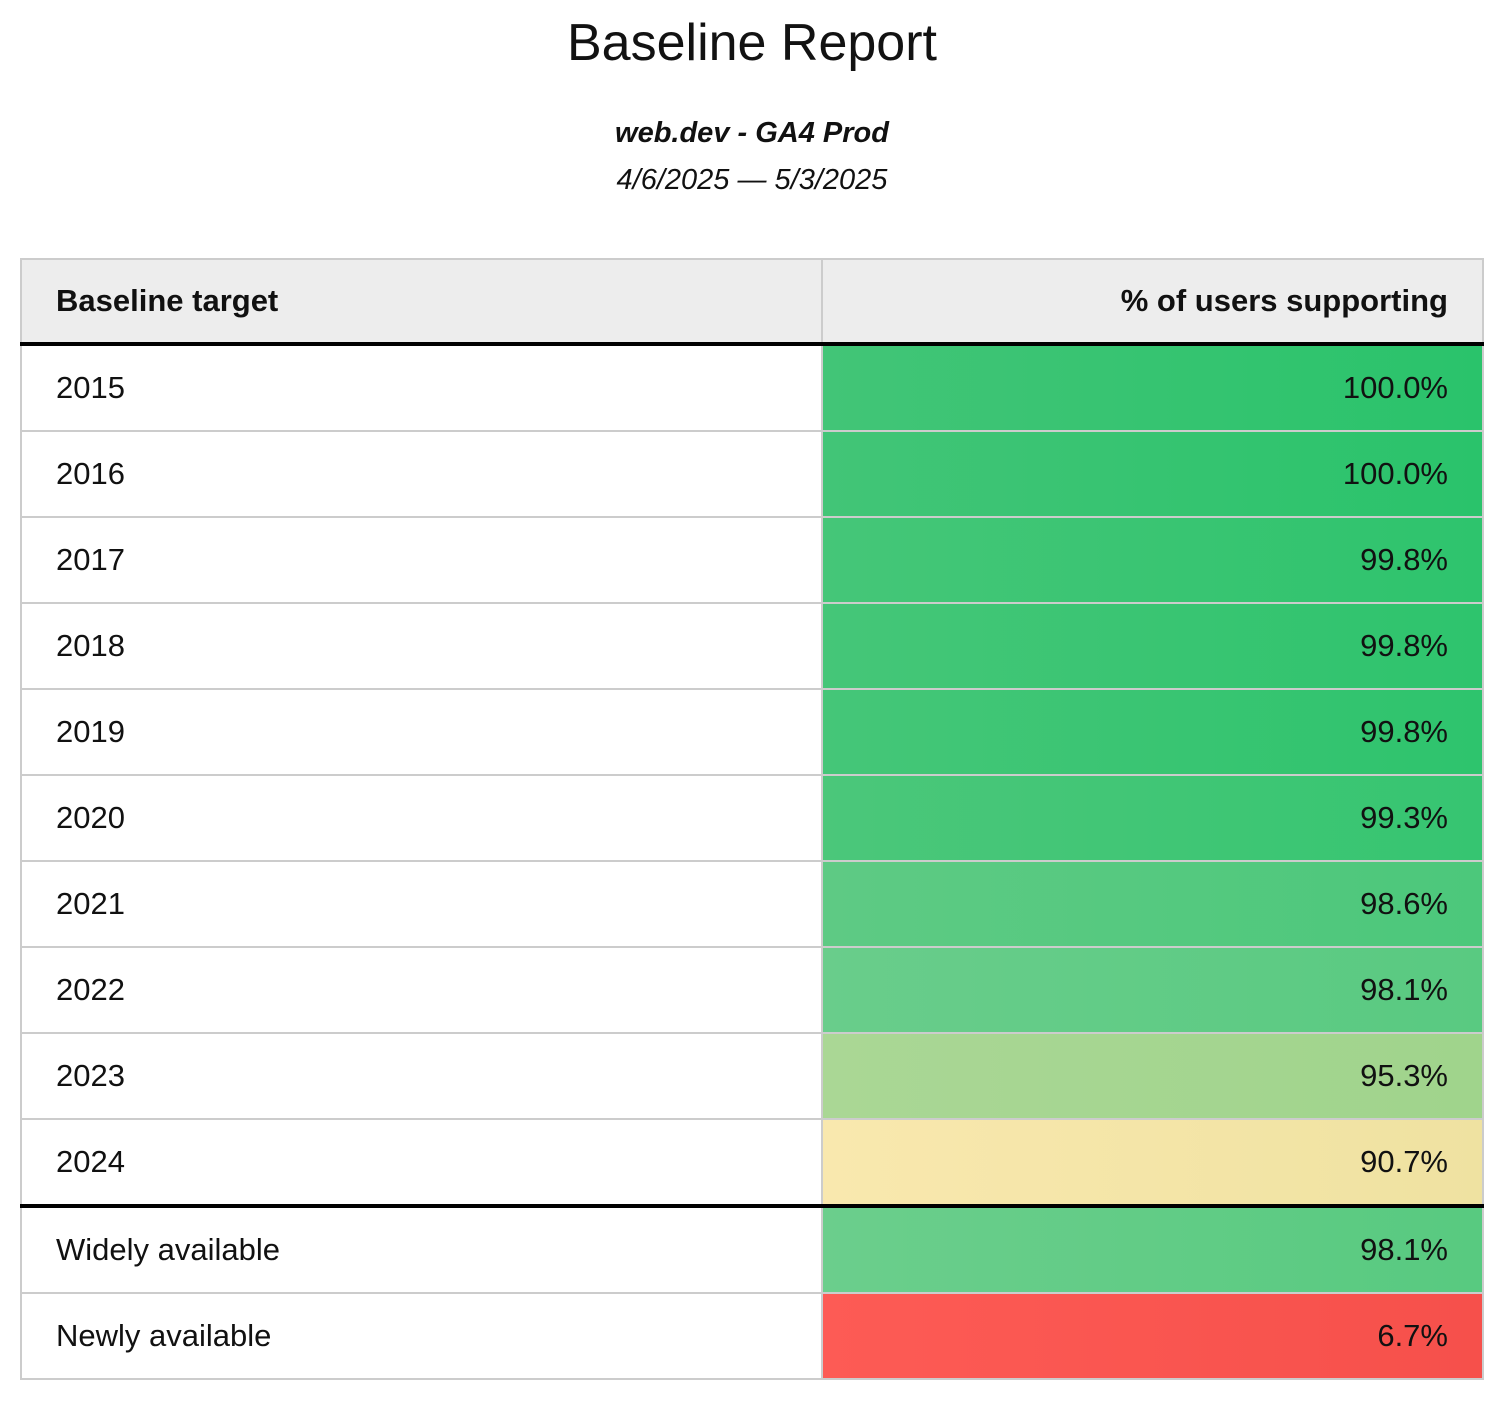 Image resolution: width=1504 pixels, height=1426 pixels. I want to click on table-header: Baseline target % of users supporting, so click(752, 301).